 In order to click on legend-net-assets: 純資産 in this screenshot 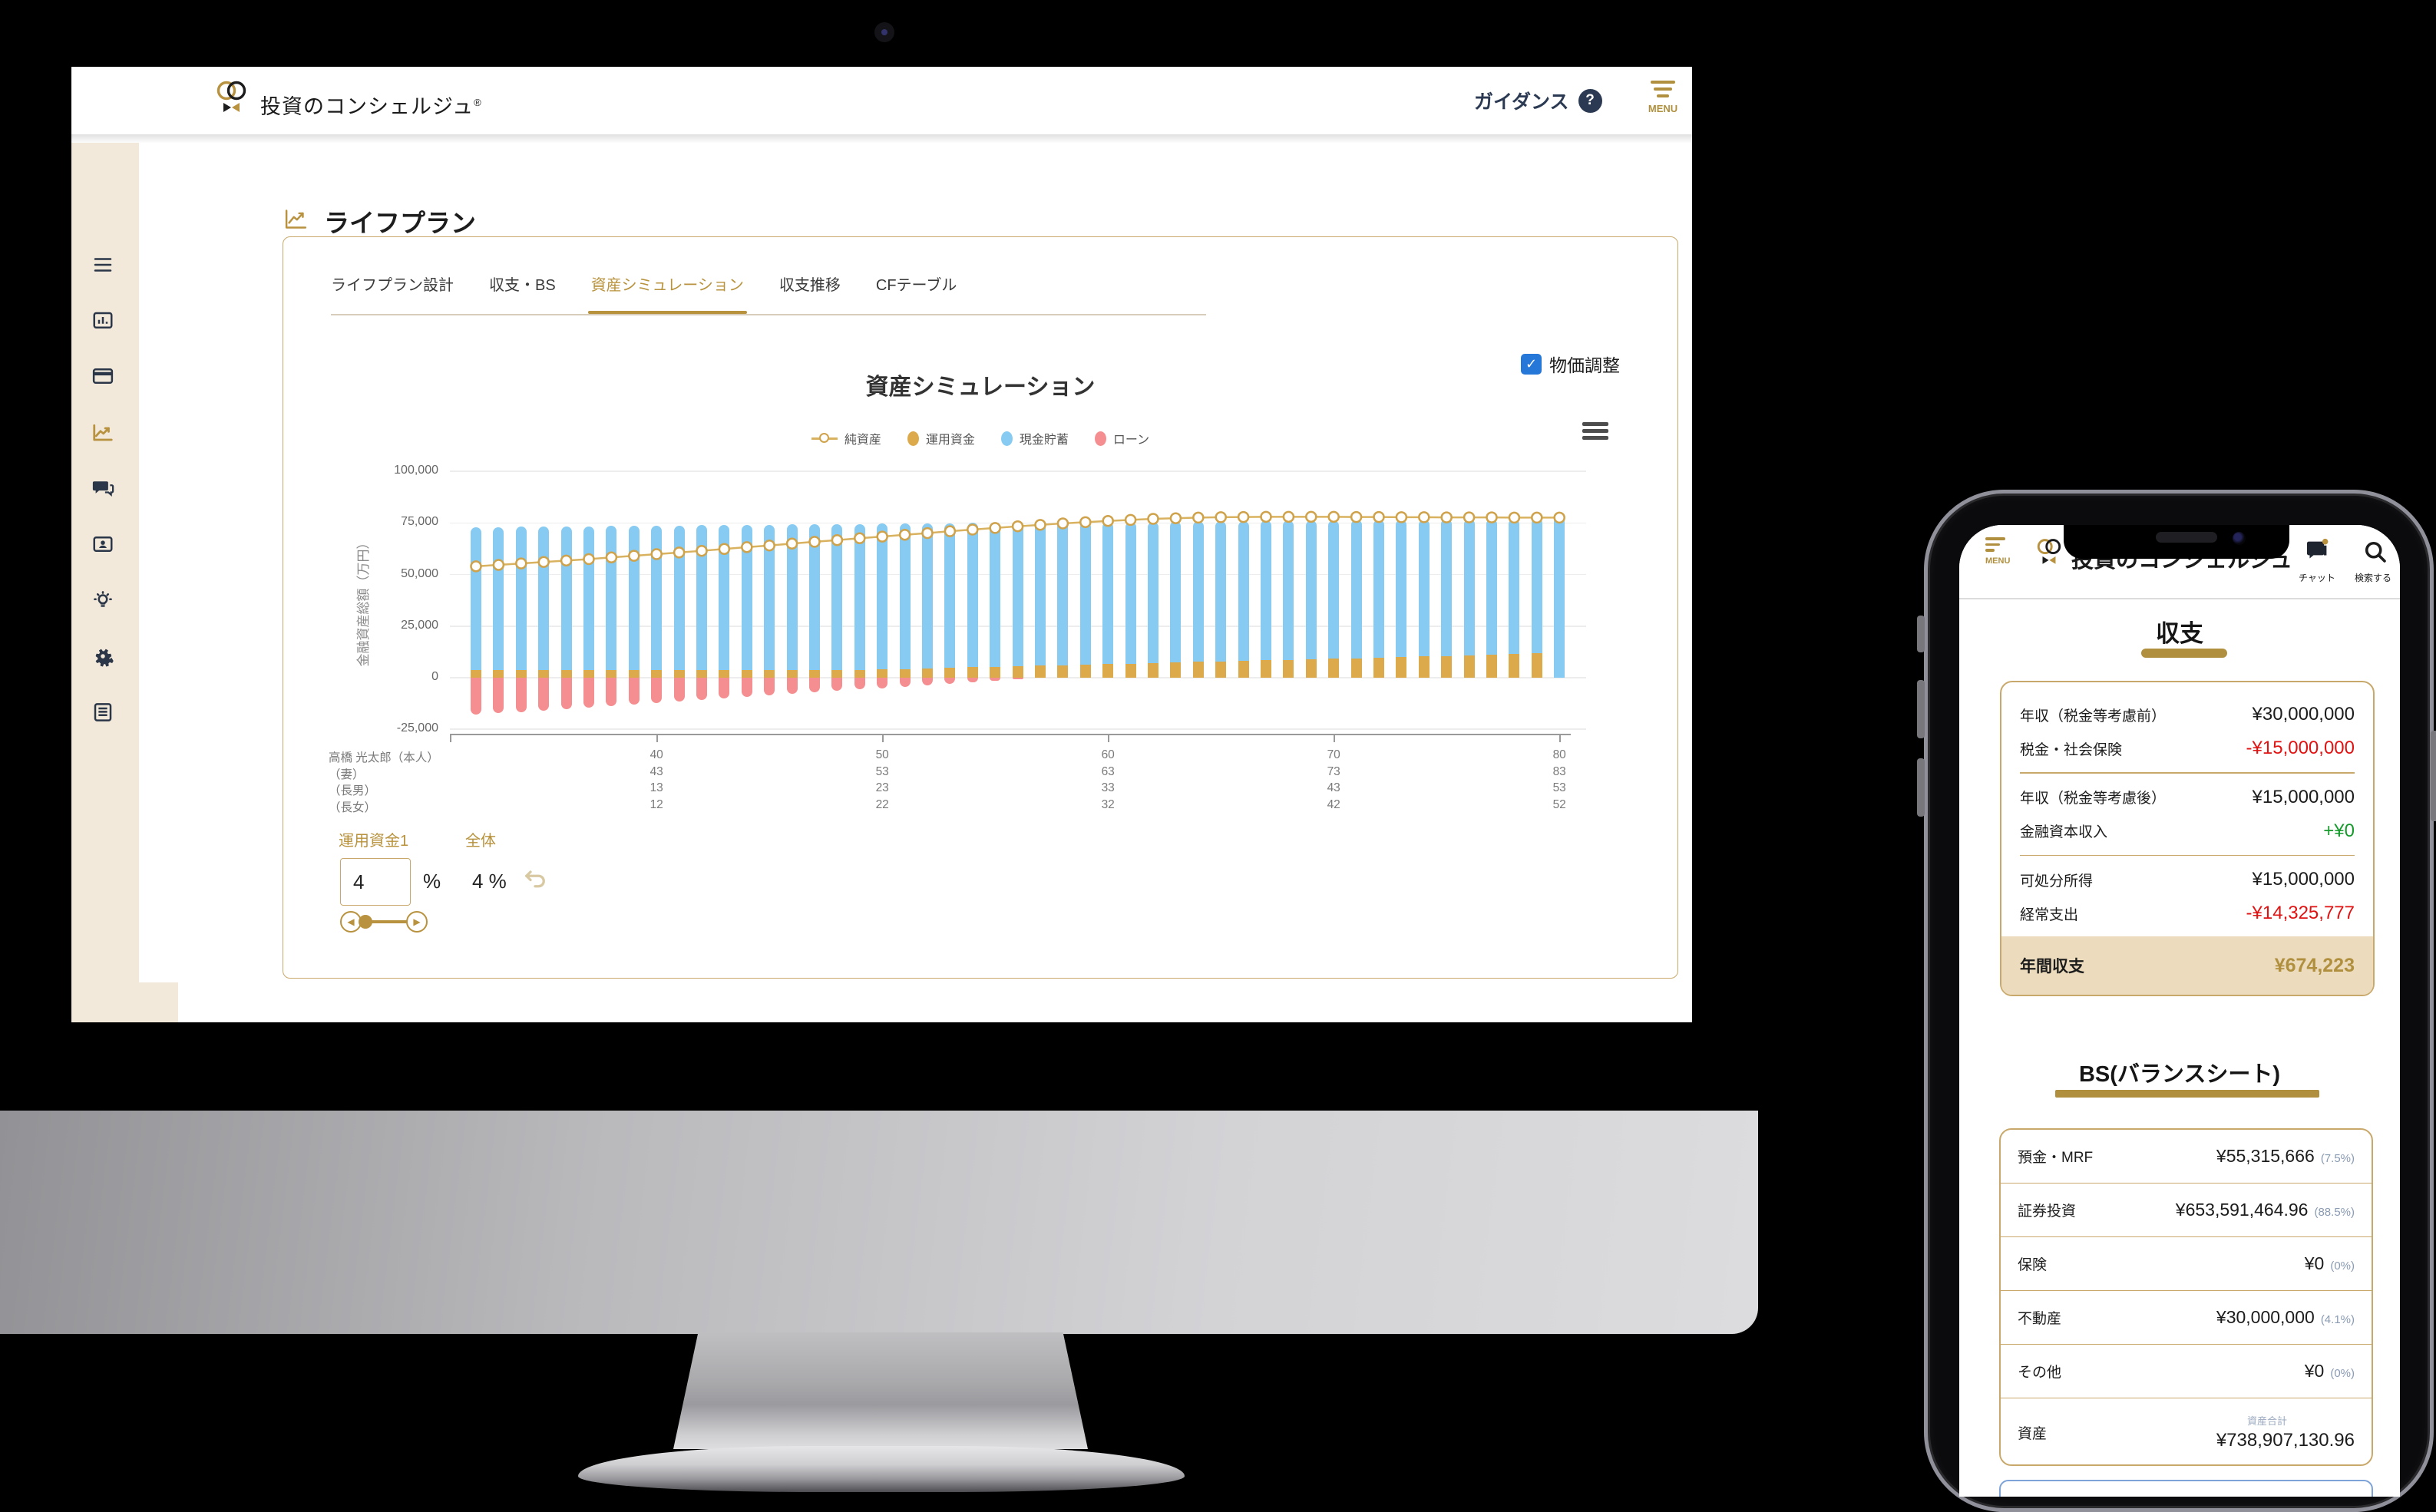, I will do `click(846, 438)`.